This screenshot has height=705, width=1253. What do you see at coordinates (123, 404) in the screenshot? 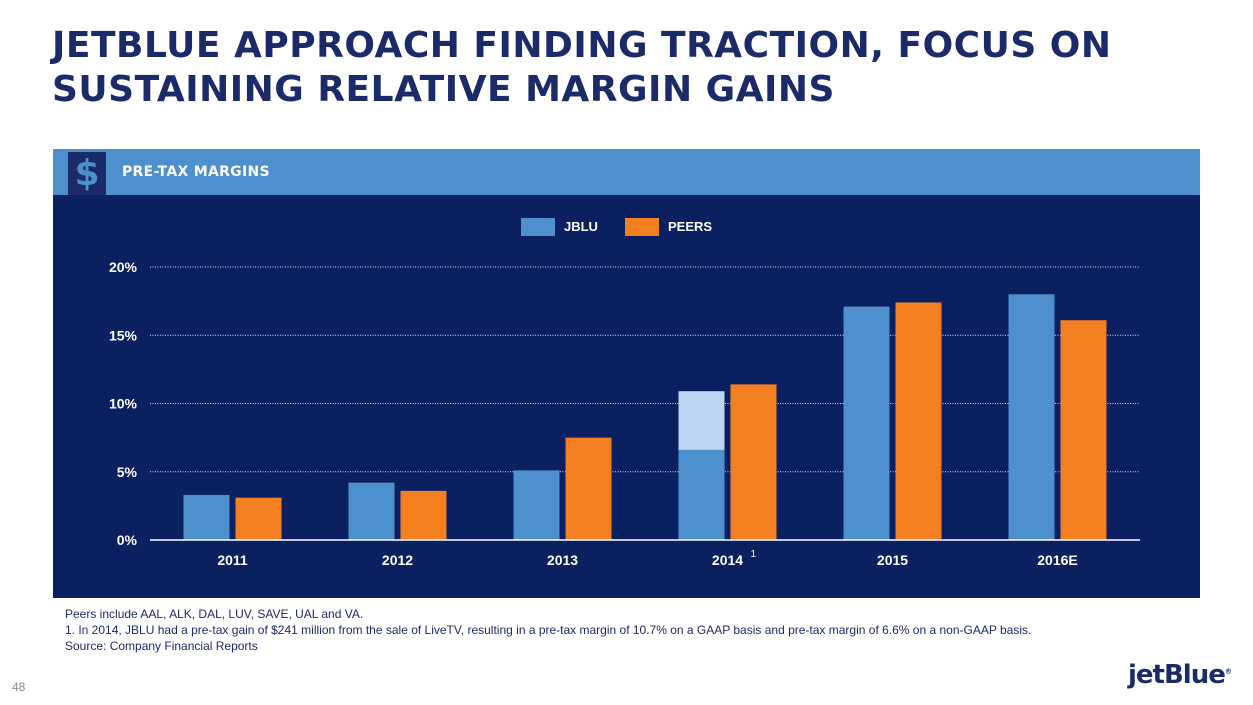
I see `y-tick-label: 10%` at bounding box center [123, 404].